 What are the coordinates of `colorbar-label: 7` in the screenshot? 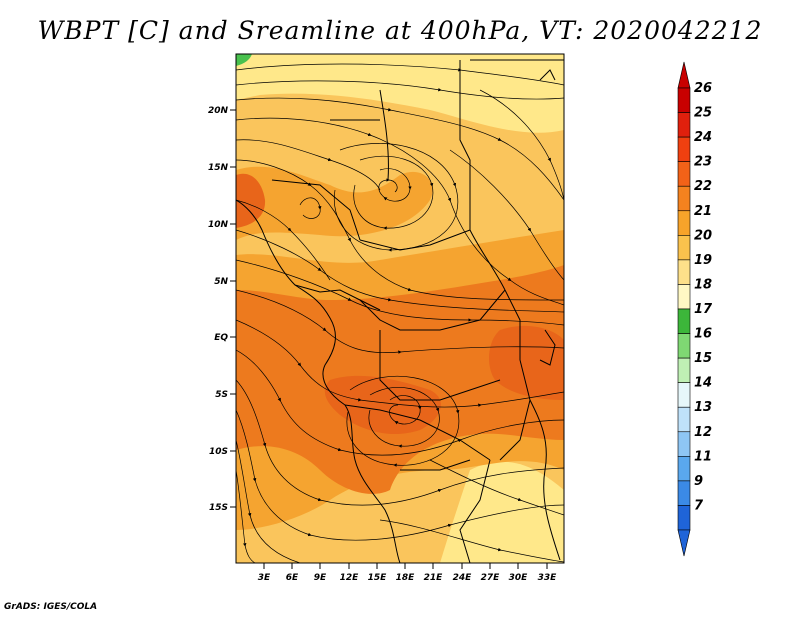 It's located at (699, 505).